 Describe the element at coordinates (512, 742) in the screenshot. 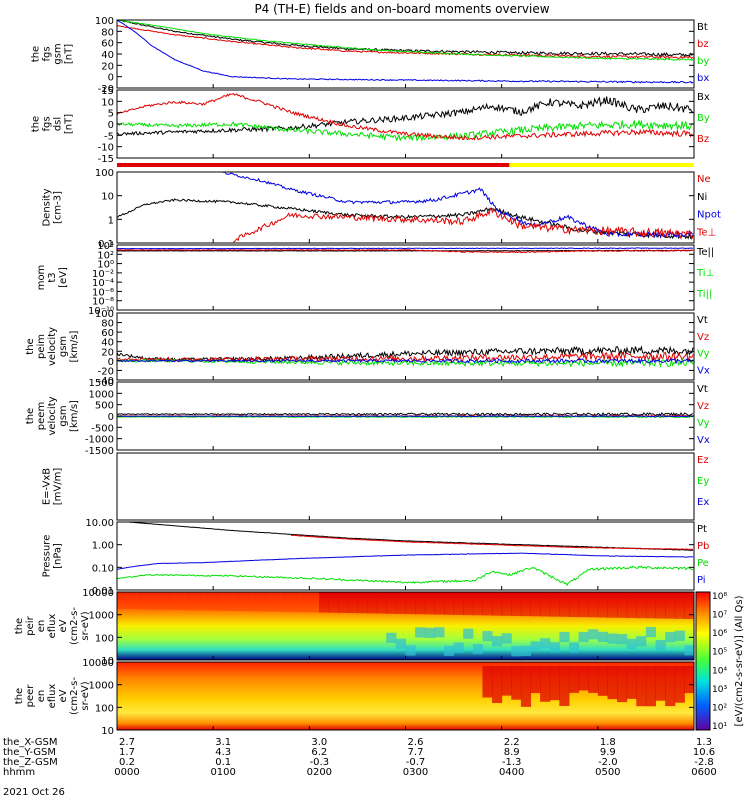

I see `x-row-value: 2.2` at that location.